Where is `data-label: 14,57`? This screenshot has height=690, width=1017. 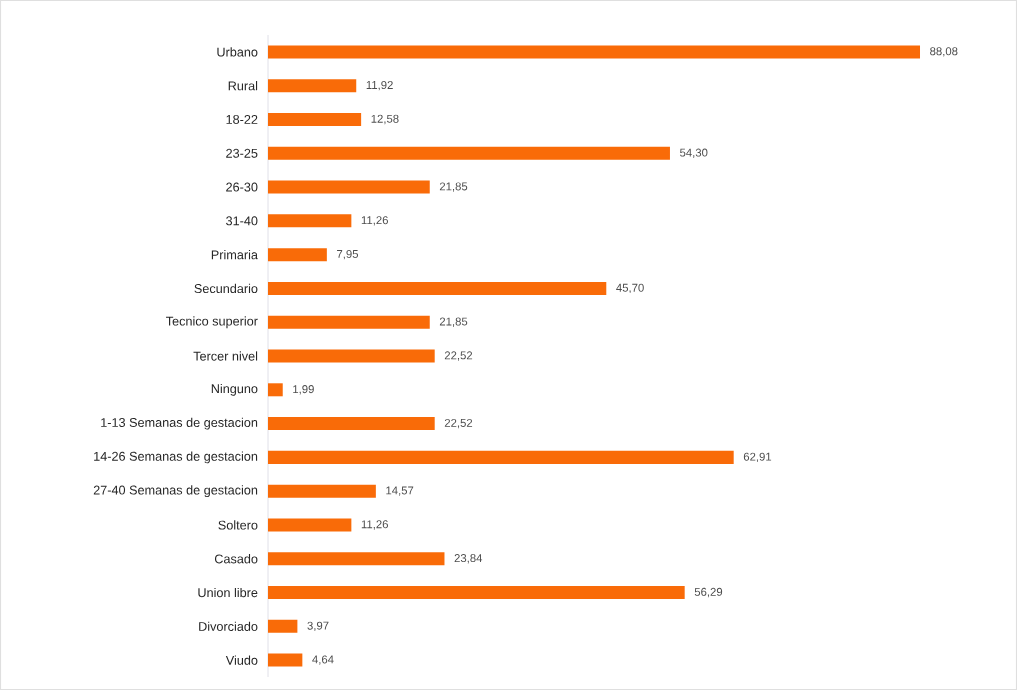
data-label: 14,57 is located at coordinates (400, 491).